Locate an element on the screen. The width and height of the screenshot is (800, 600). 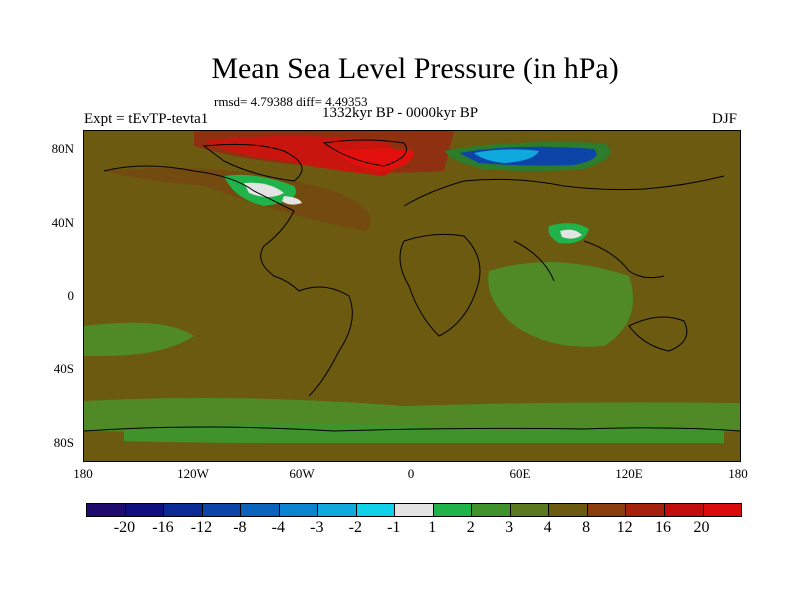
colorbar-label: -3 is located at coordinates (317, 527).